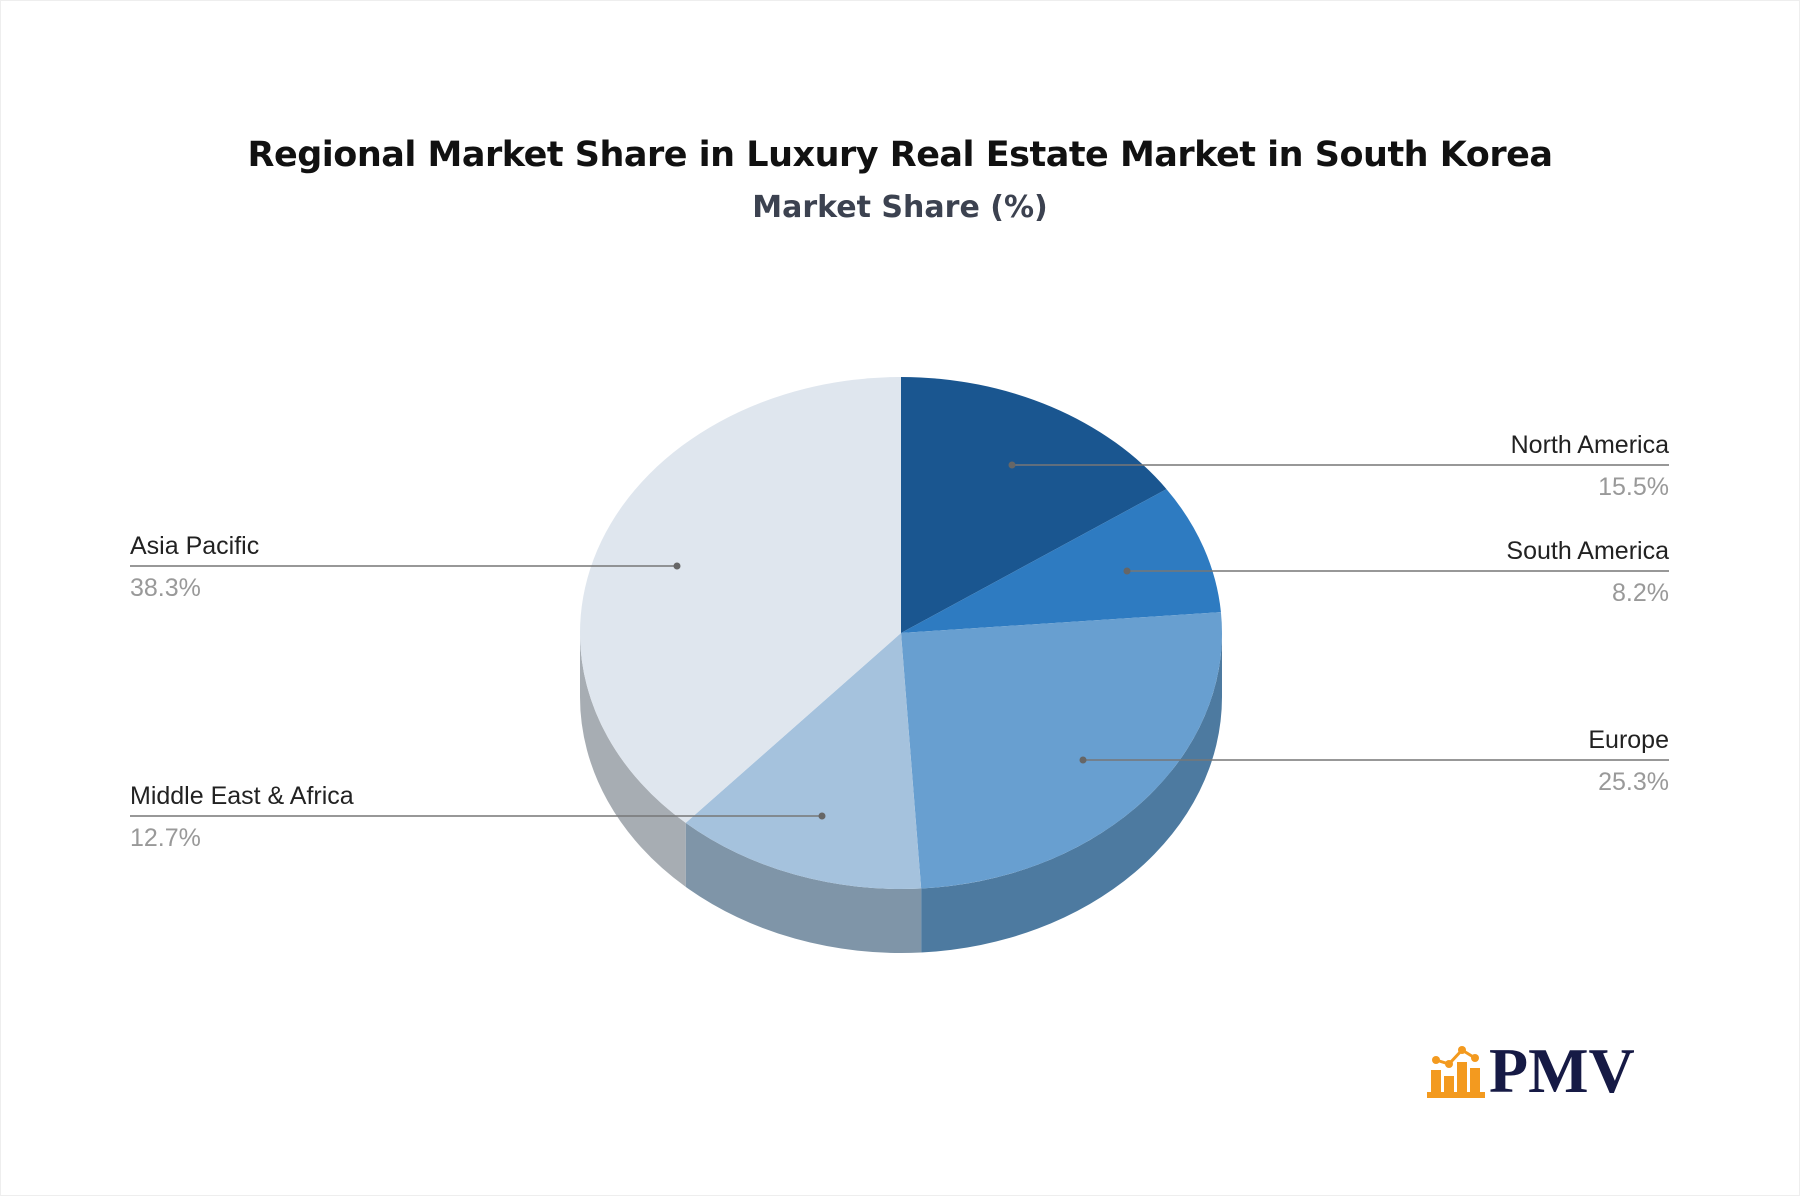 This screenshot has height=1196, width=1800. Describe the element at coordinates (1633, 487) in the screenshot. I see `slice-value: 15.5%` at that location.